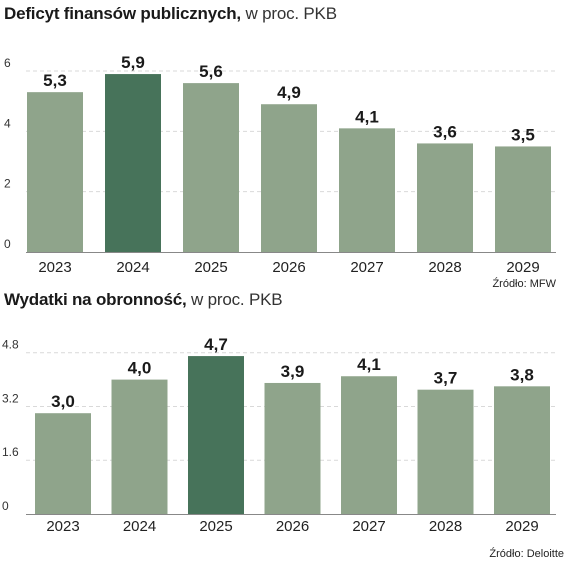  I want to click on data-label: 4,9, so click(289, 92).